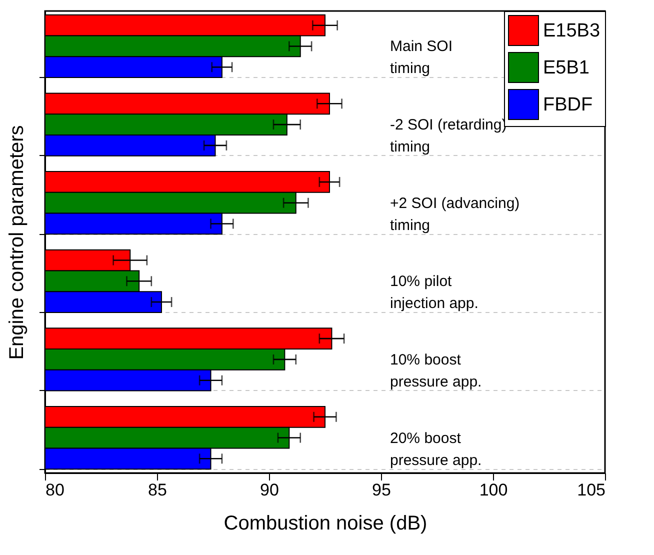 This screenshot has width=654, height=555. I want to click on y-tick-label: +2 SOI (advancing) timing, so click(455, 214).